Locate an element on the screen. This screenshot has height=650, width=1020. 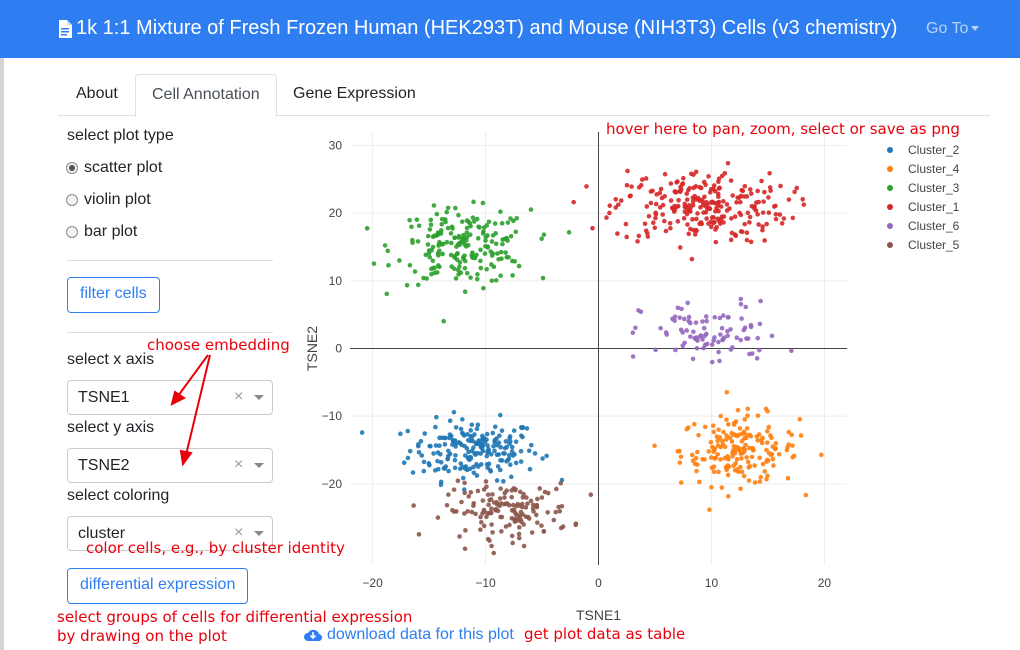
legend-item: Cluster_4 is located at coordinates (923, 168).